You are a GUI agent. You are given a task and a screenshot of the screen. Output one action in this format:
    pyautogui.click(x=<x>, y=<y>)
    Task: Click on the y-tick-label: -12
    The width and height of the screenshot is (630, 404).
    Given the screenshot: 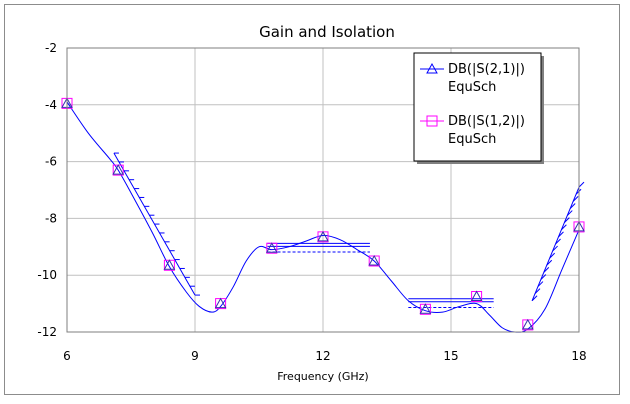 What is the action you would take?
    pyautogui.click(x=47, y=332)
    